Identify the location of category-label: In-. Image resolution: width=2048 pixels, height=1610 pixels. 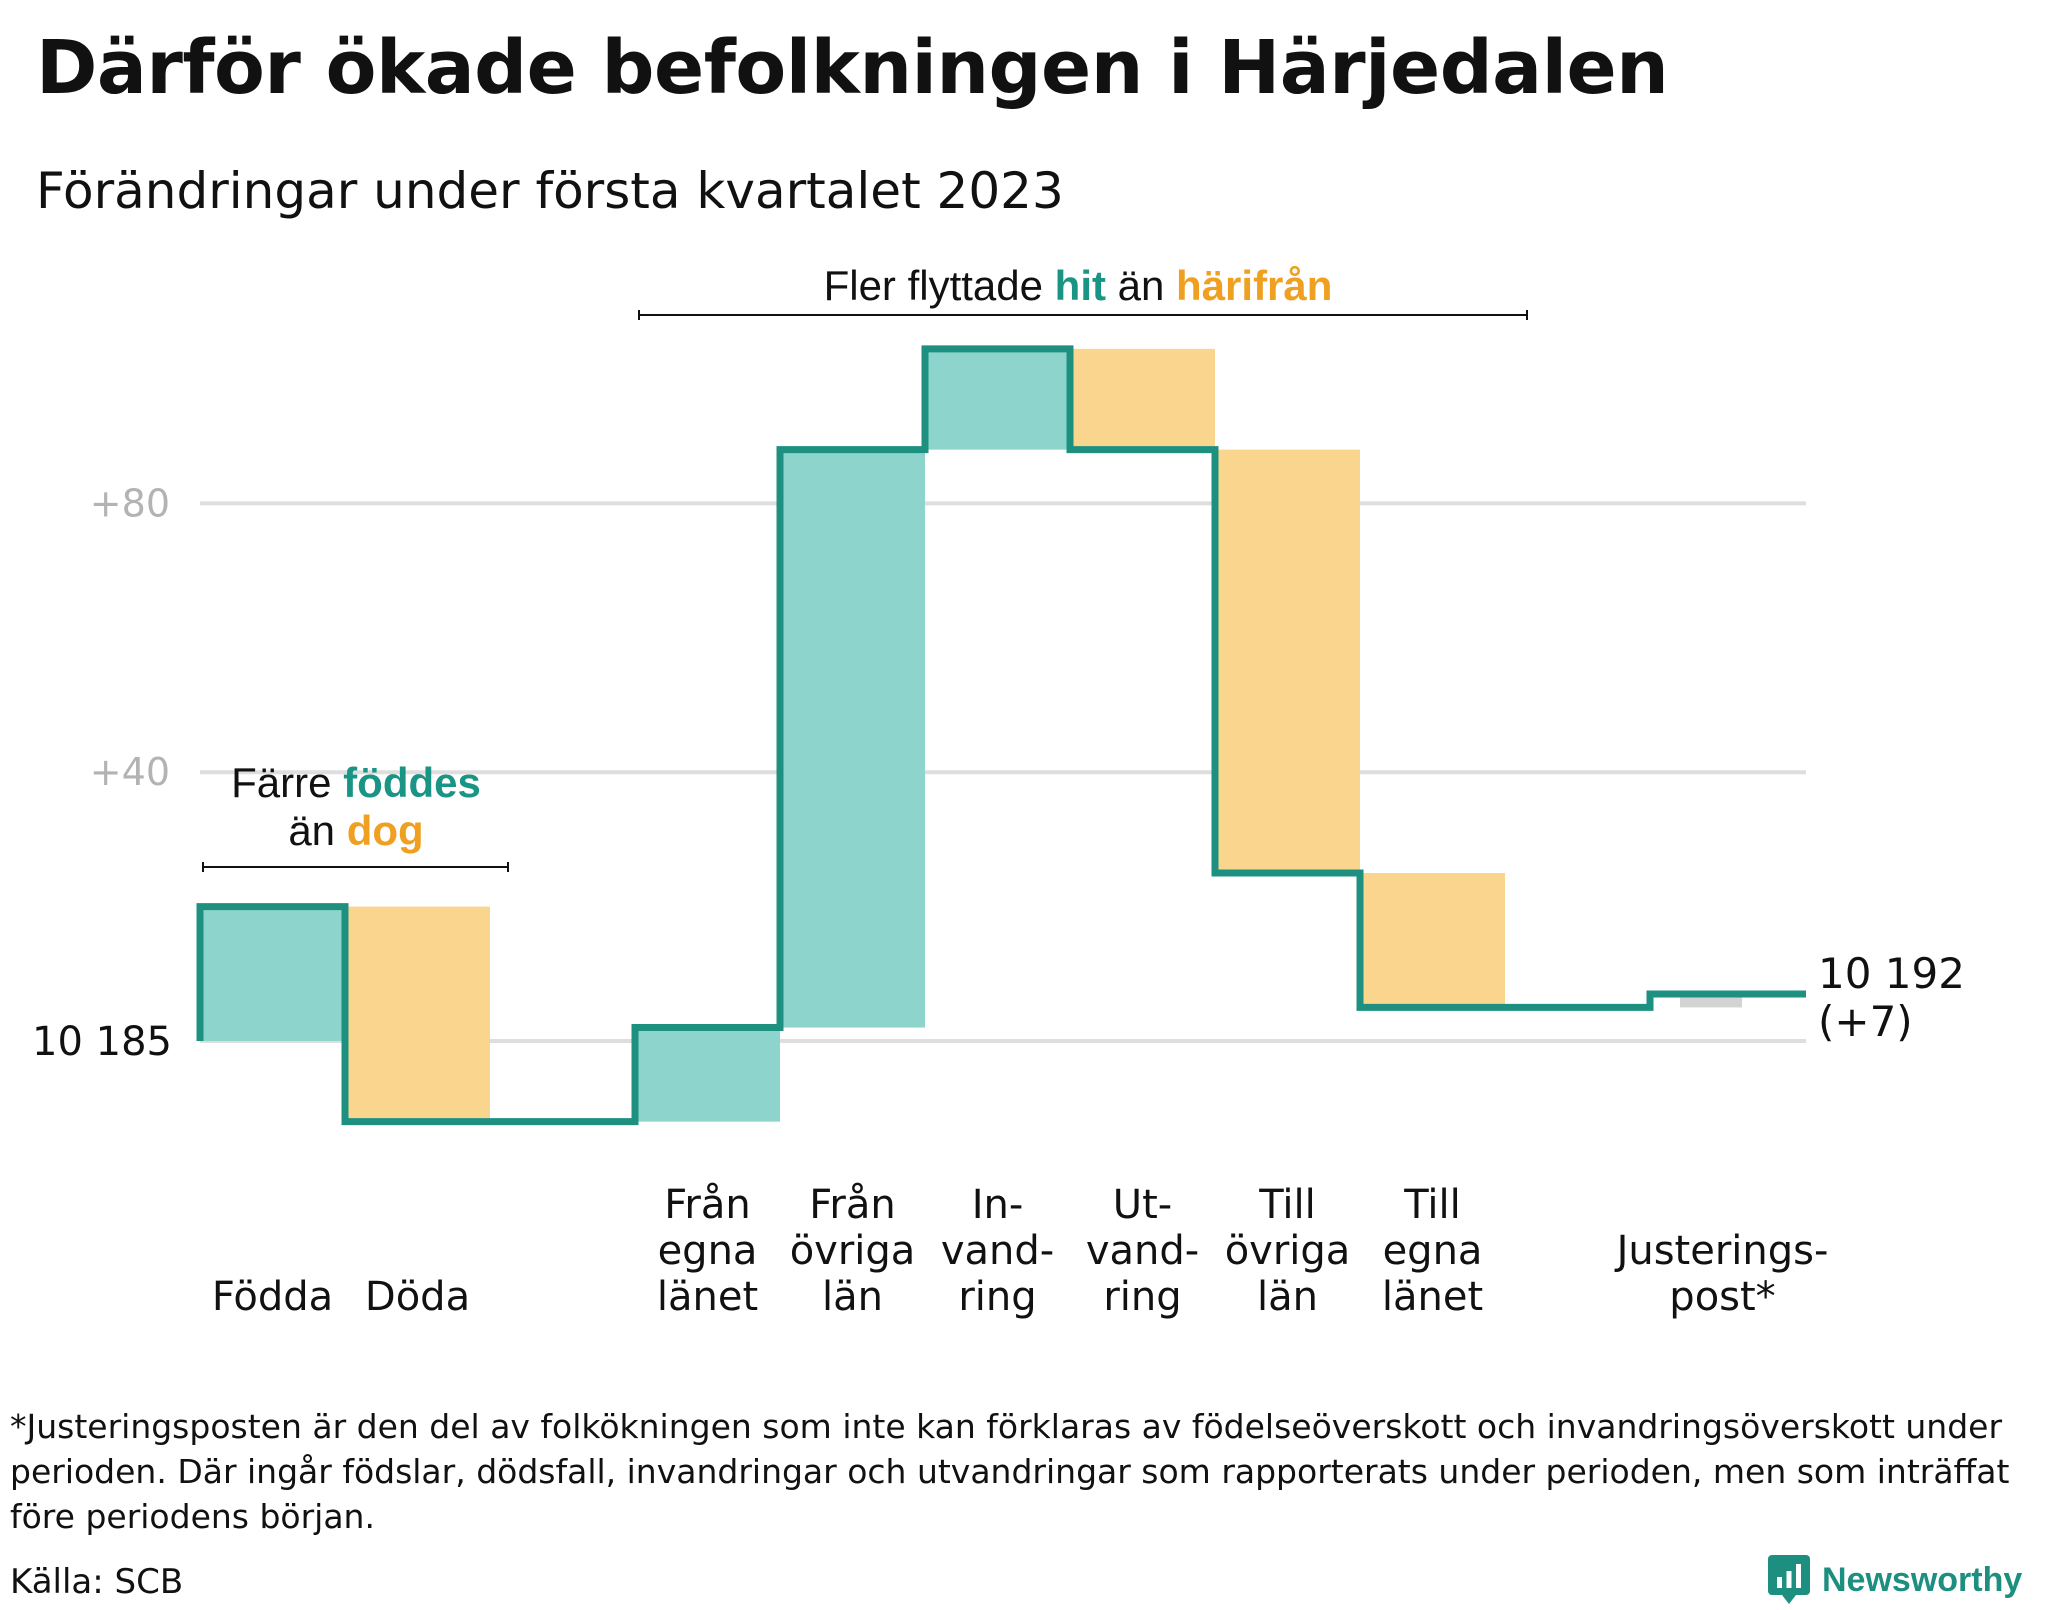
(998, 1205).